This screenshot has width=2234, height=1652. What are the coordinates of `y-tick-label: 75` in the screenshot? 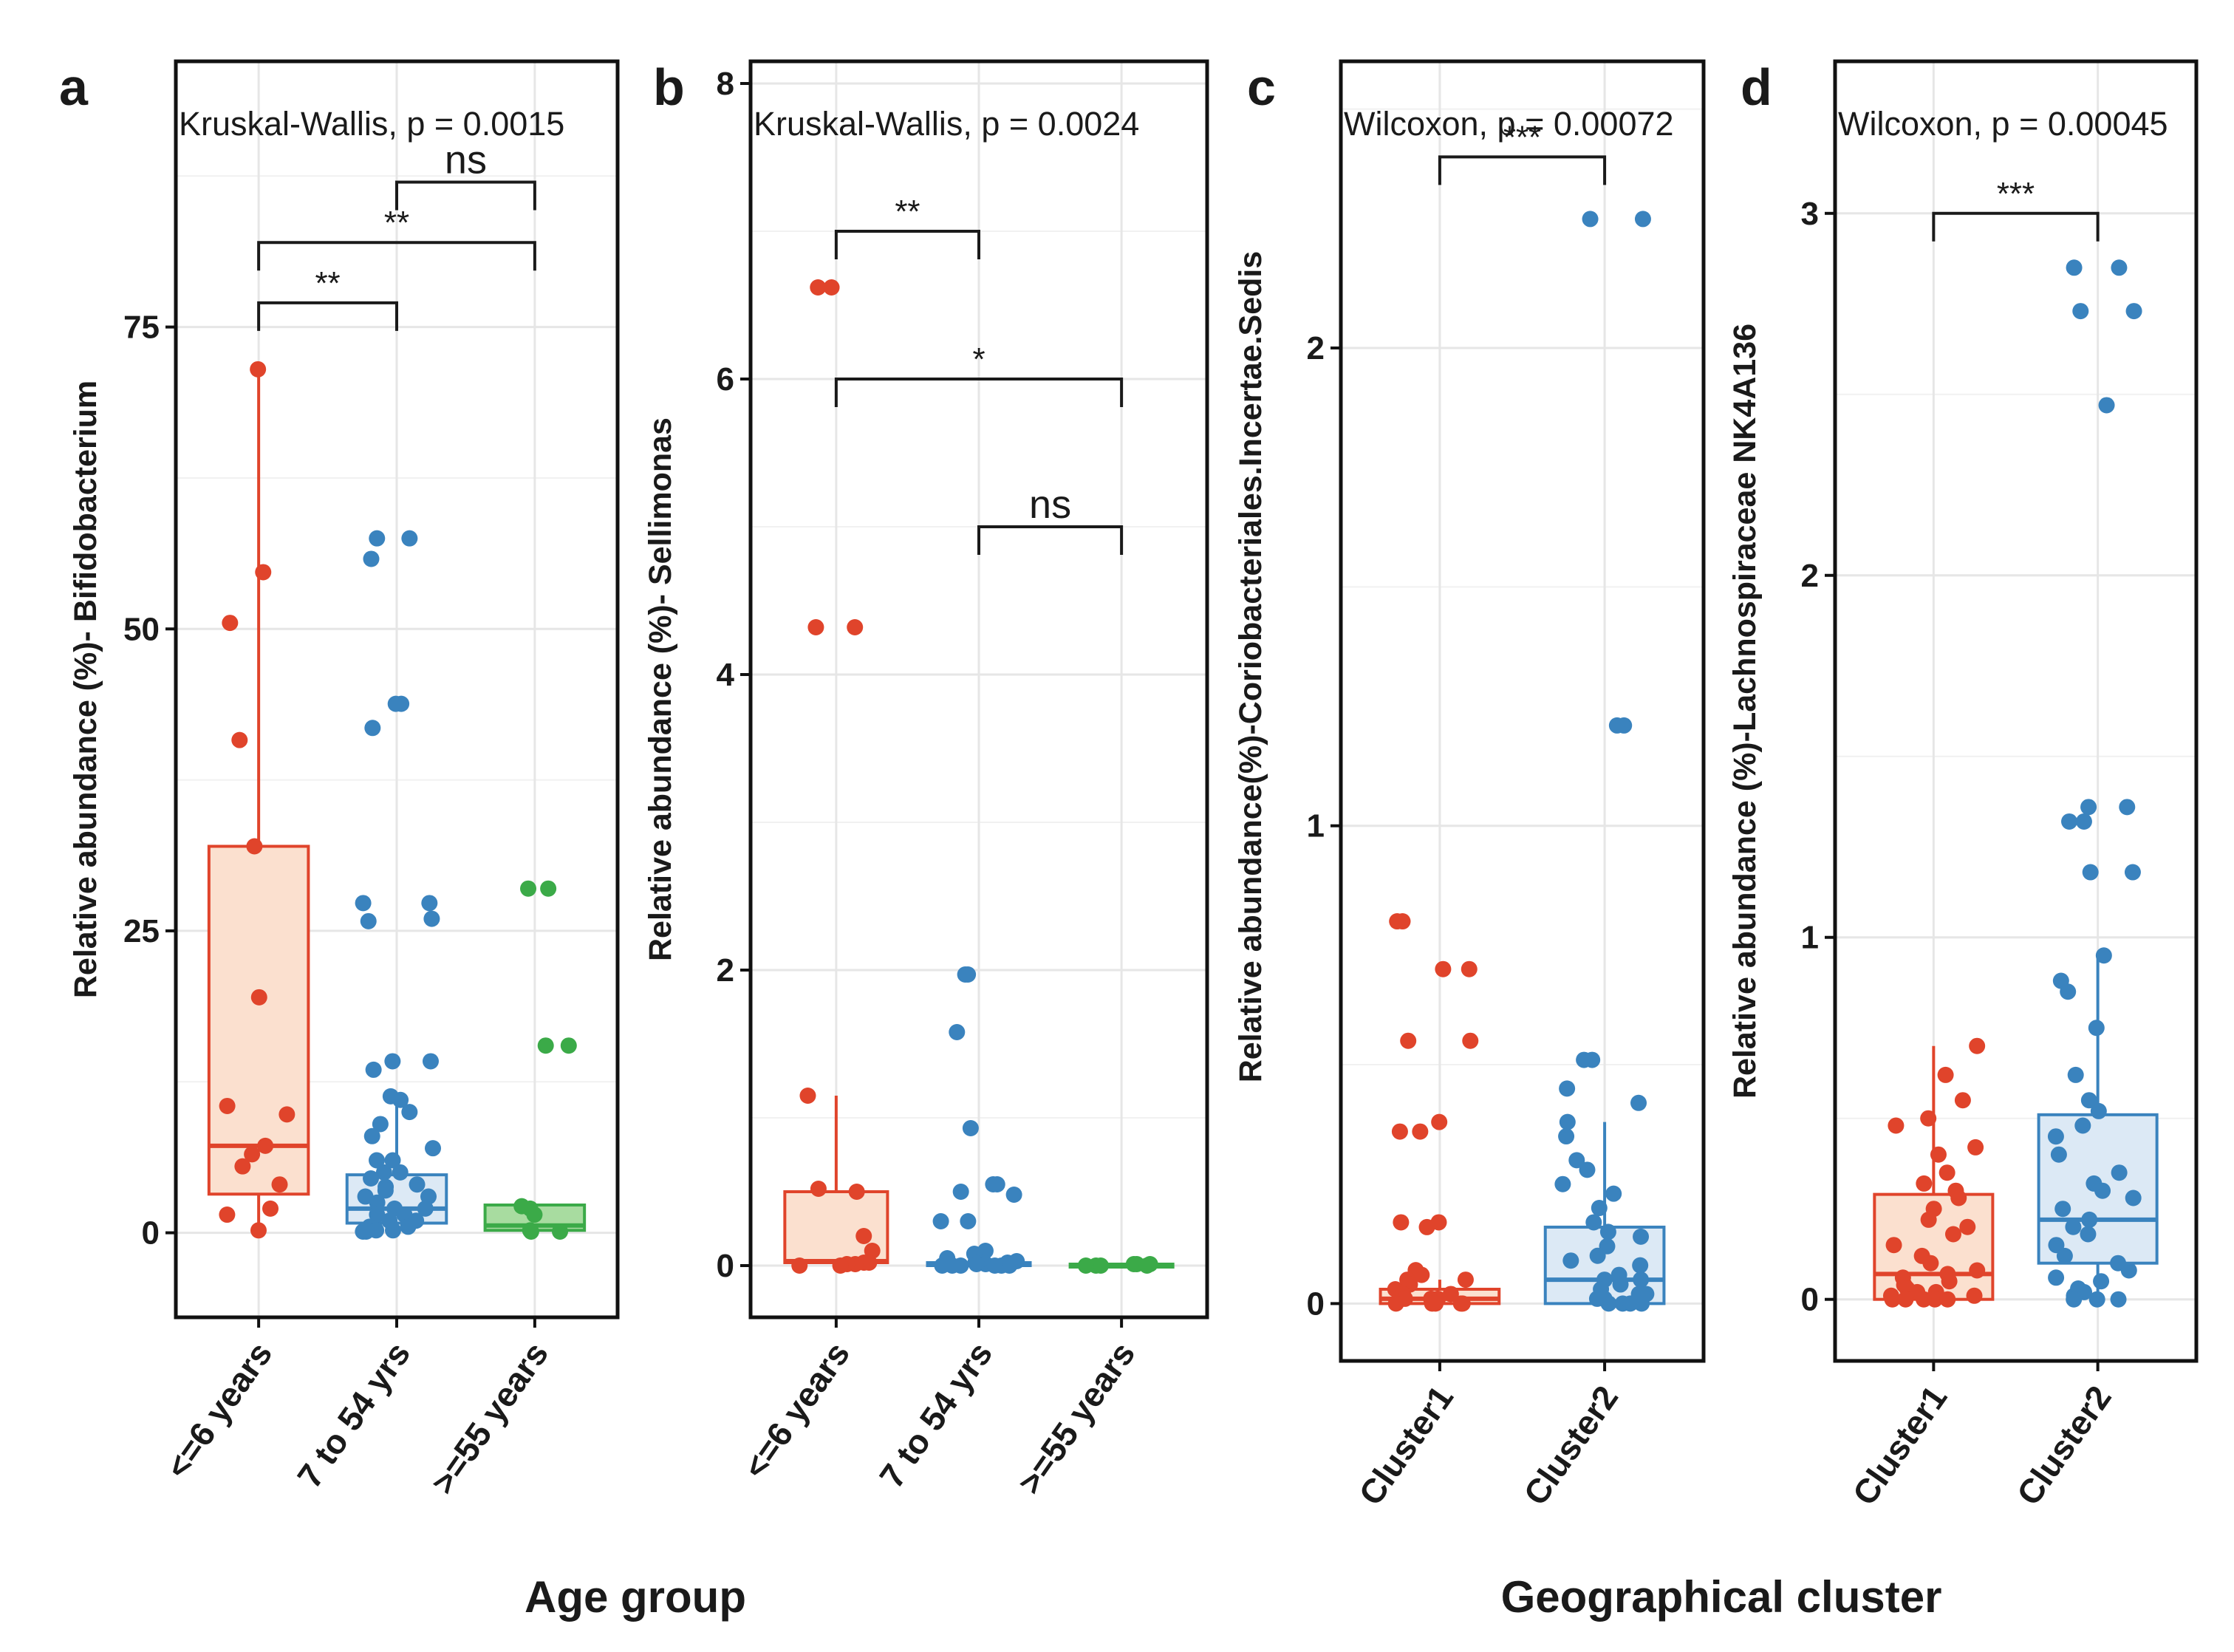 It's located at (141, 328).